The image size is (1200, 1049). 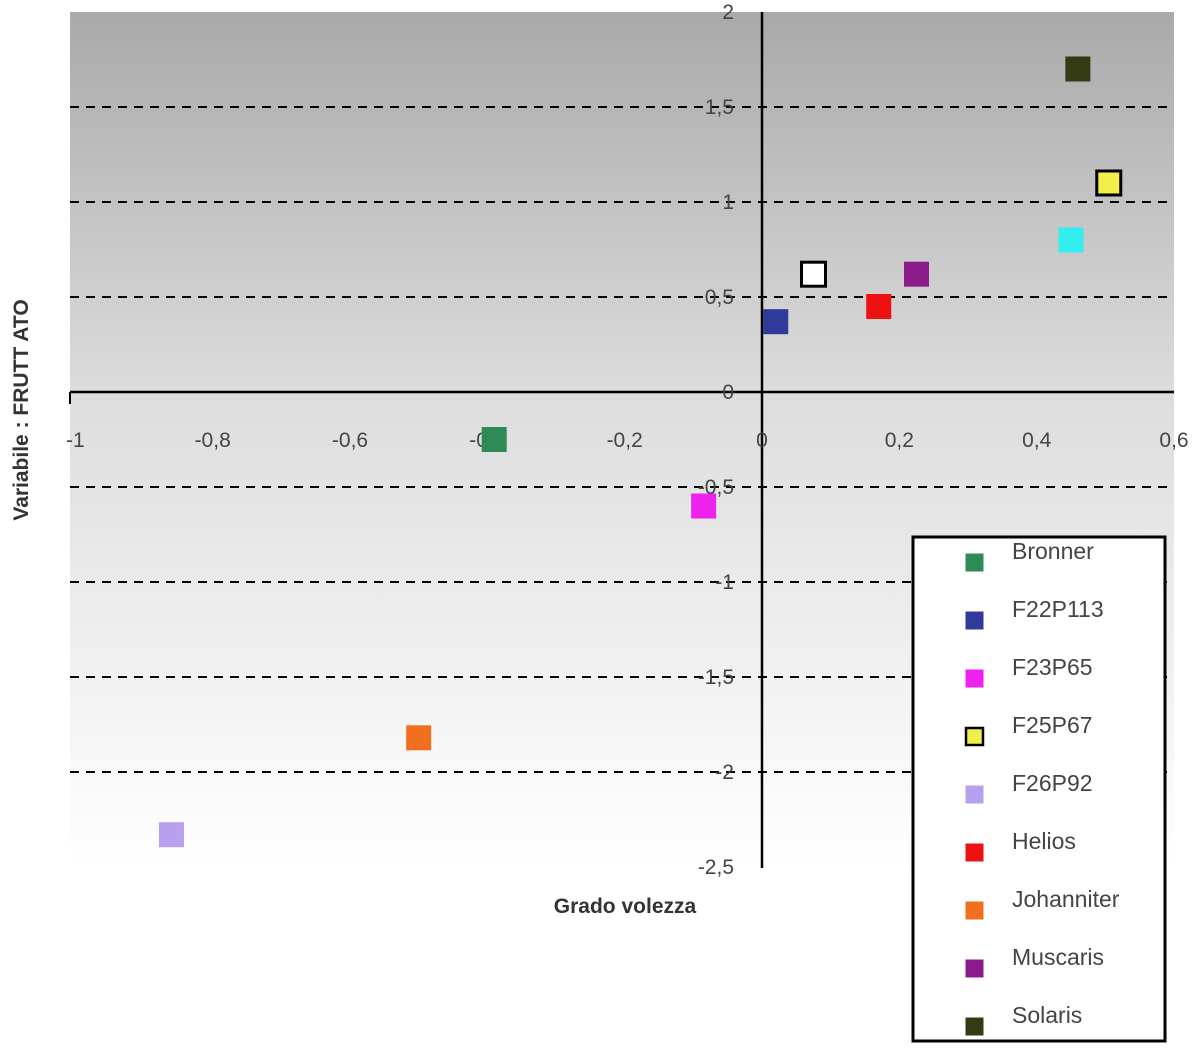 What do you see at coordinates (213, 440) in the screenshot?
I see `x-tick-label: -0,8` at bounding box center [213, 440].